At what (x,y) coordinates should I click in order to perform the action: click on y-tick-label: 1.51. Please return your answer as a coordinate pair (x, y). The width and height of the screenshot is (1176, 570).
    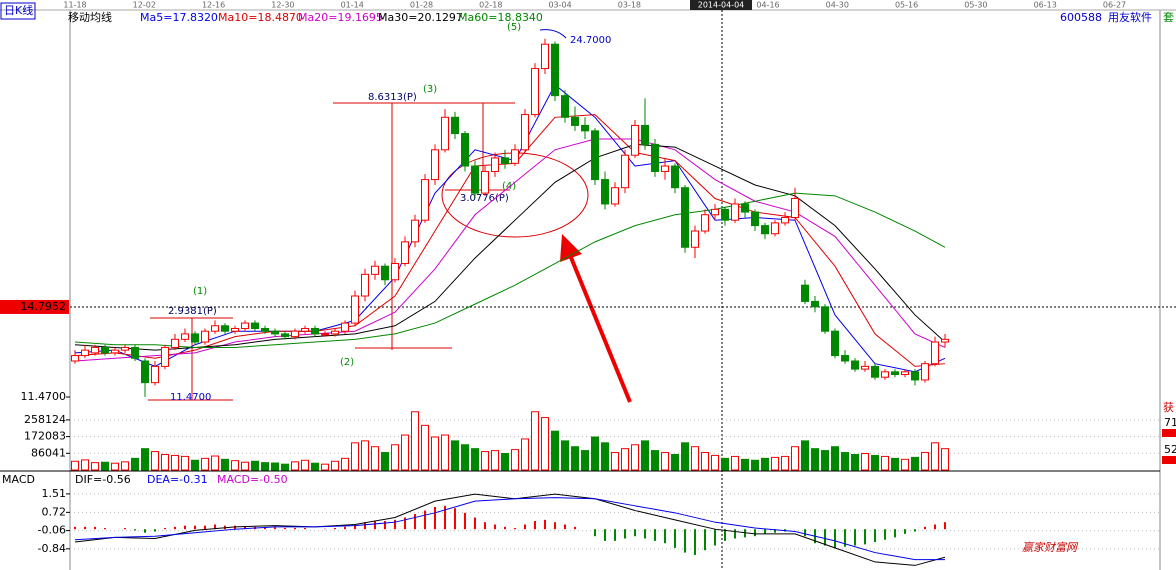
    Looking at the image, I should click on (54, 493).